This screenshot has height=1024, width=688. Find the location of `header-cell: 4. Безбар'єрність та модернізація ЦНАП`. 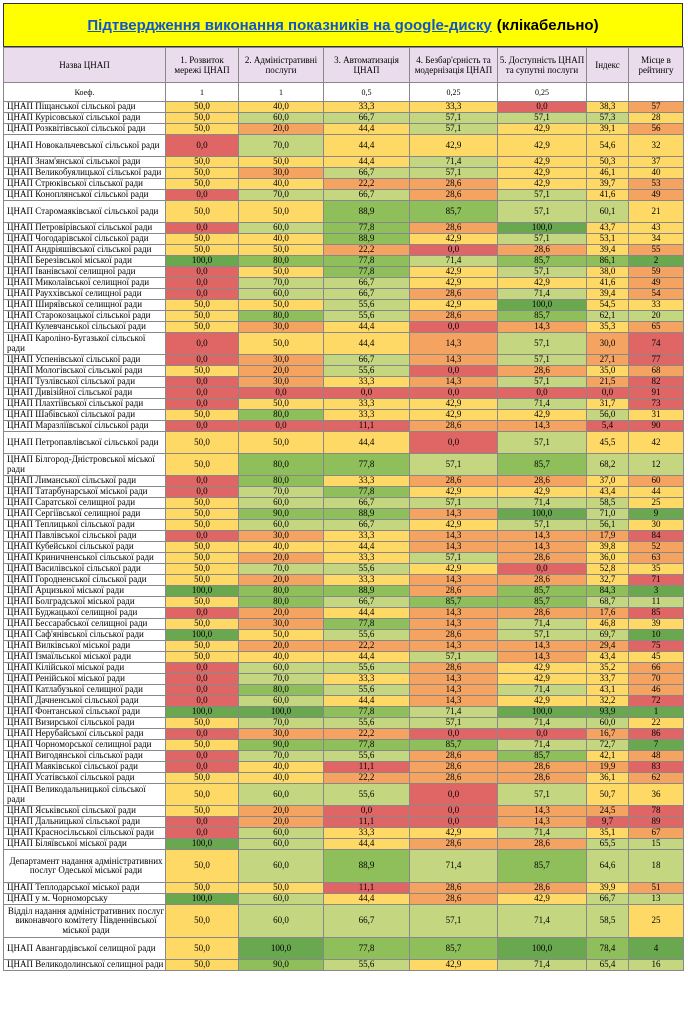

header-cell: 4. Безбар'єрність та модернізація ЦНАП is located at coordinates (453, 65).